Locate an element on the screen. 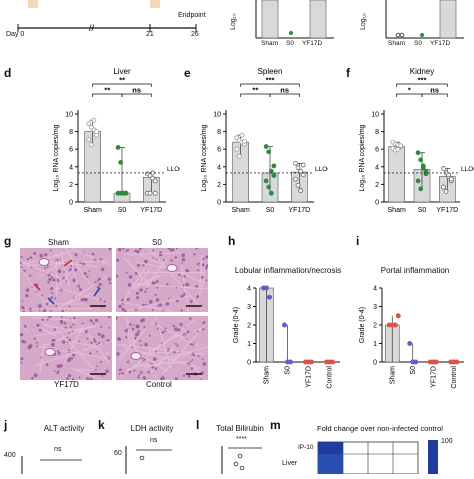 Image resolution: width=474 pixels, height=479 pixels. central-vein is located at coordinates (136, 356).